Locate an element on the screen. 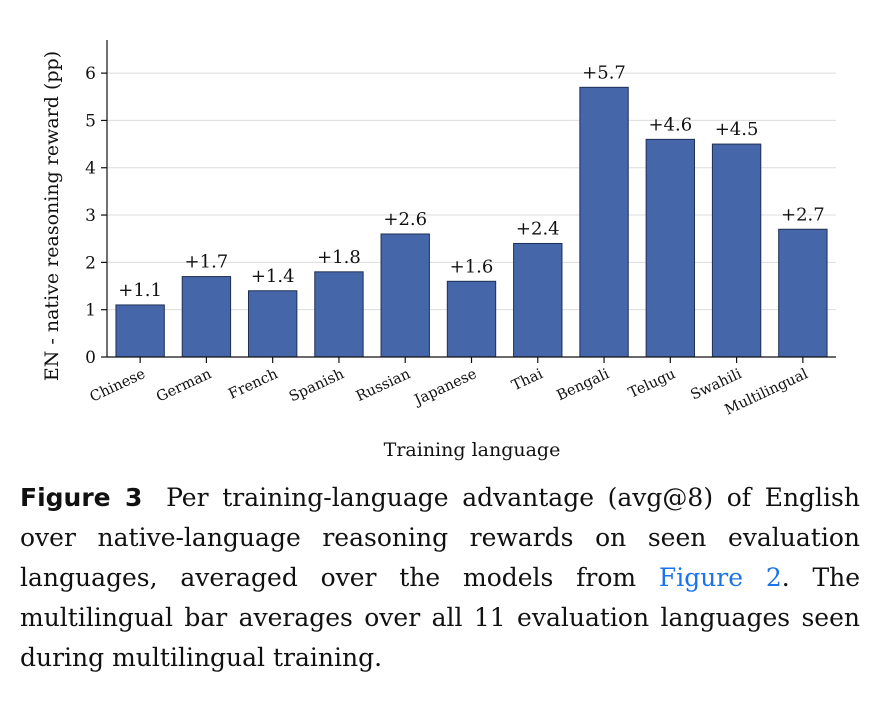 Image resolution: width=890 pixels, height=708 pixels. y-tick-label: 1 is located at coordinates (90, 311).